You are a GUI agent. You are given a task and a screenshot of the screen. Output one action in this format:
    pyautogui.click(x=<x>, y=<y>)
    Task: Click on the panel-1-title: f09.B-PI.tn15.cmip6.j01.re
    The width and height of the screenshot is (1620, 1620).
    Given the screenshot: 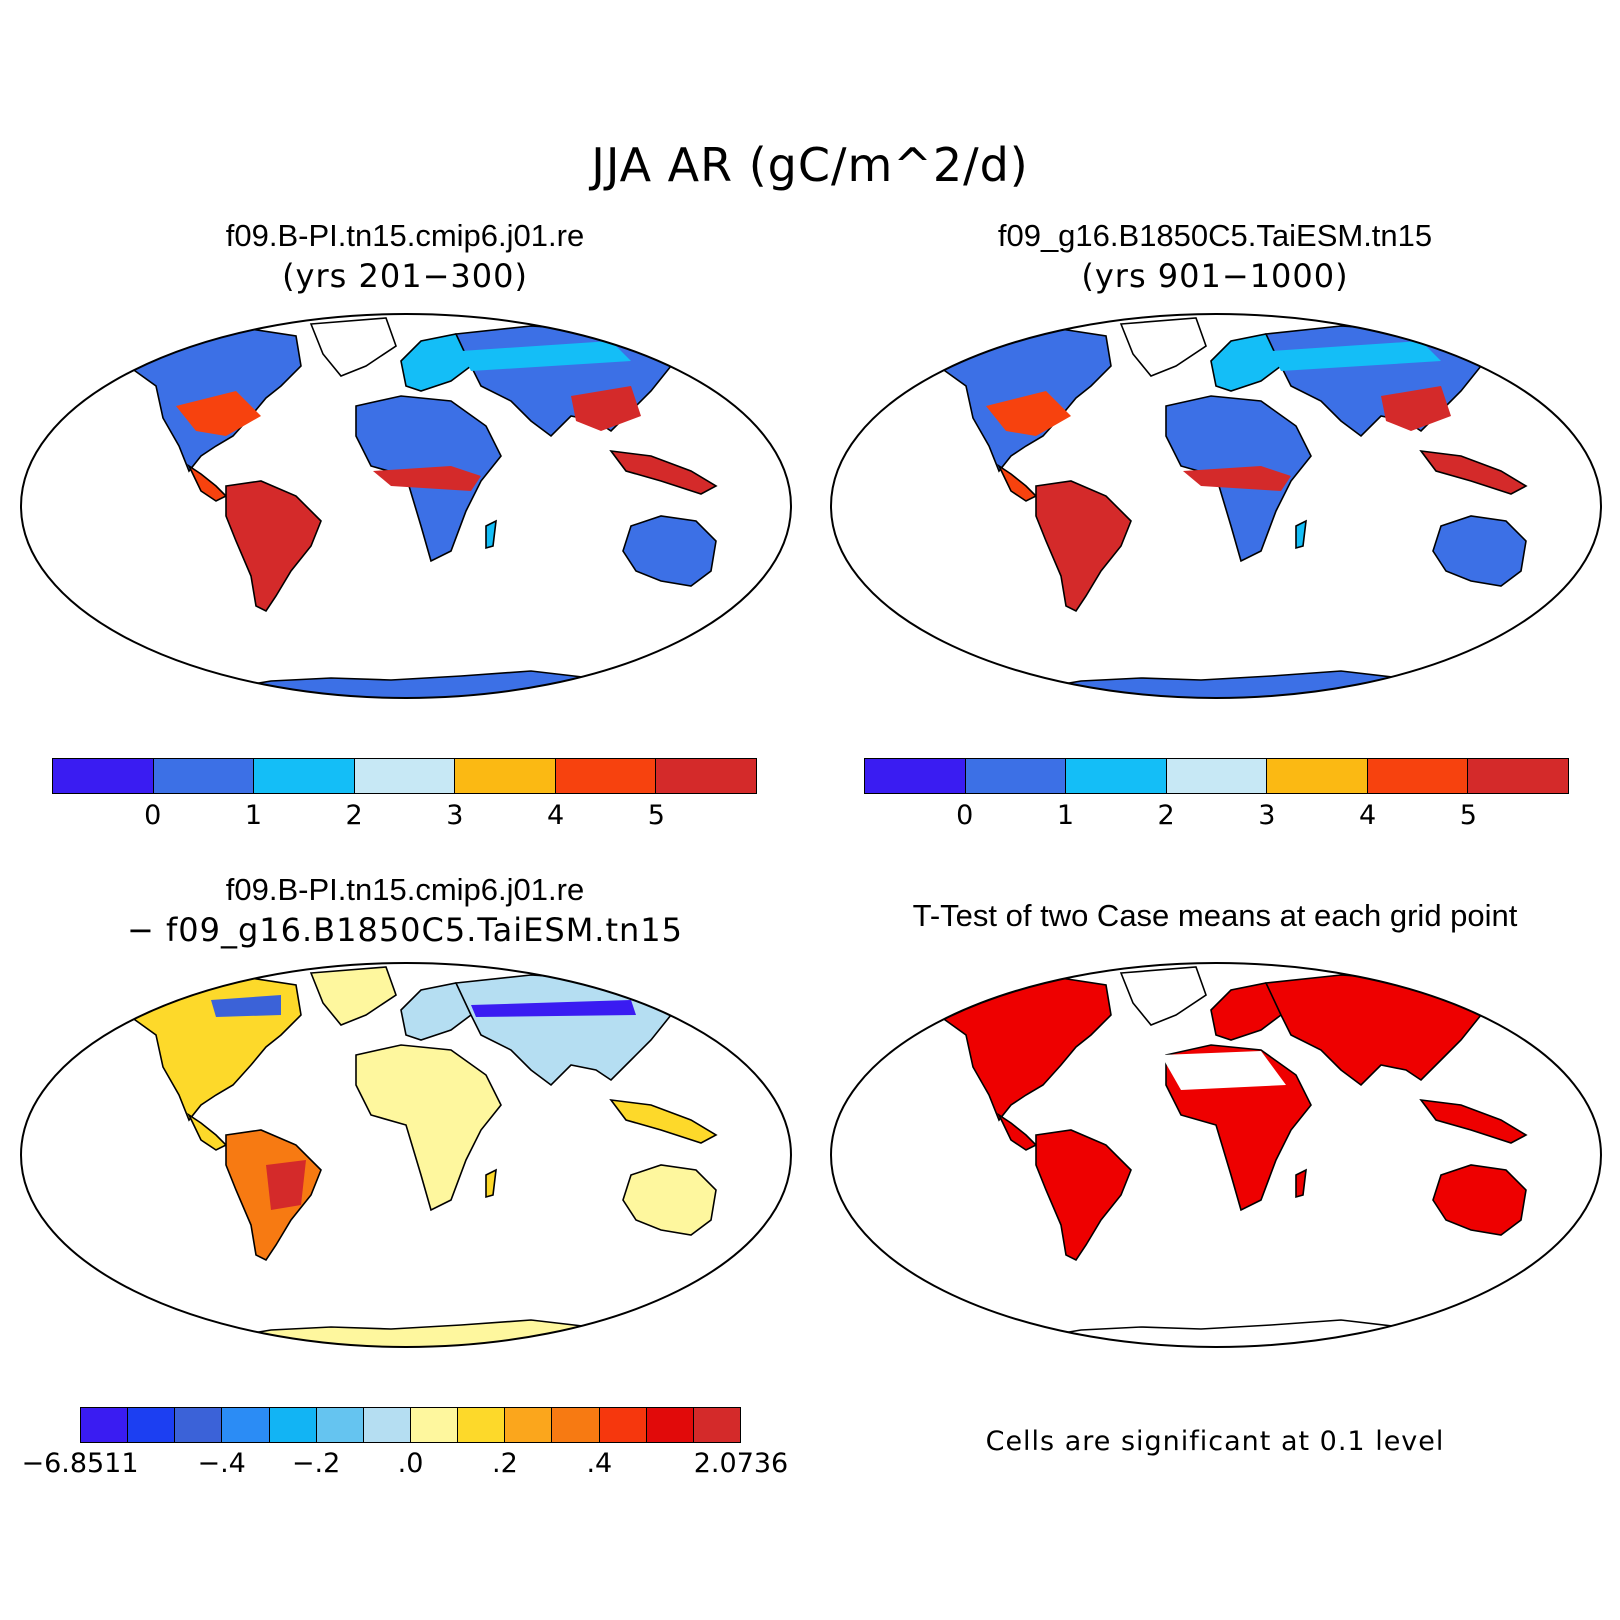 What is the action you would take?
    pyautogui.click(x=405, y=235)
    